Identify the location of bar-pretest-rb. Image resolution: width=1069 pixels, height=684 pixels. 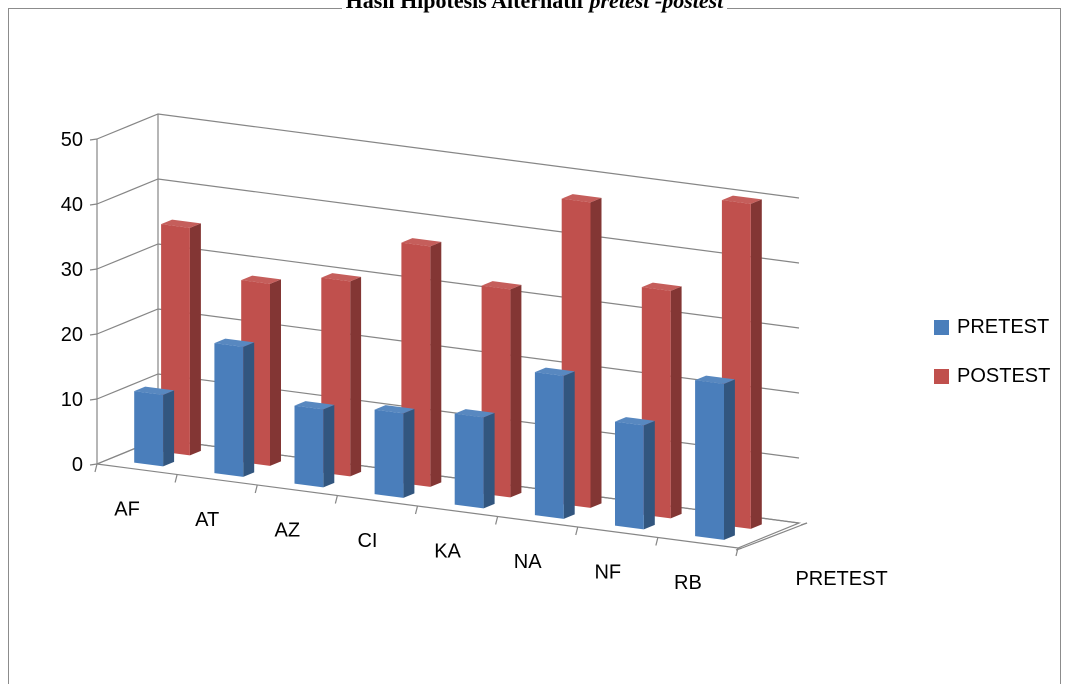
(715, 457).